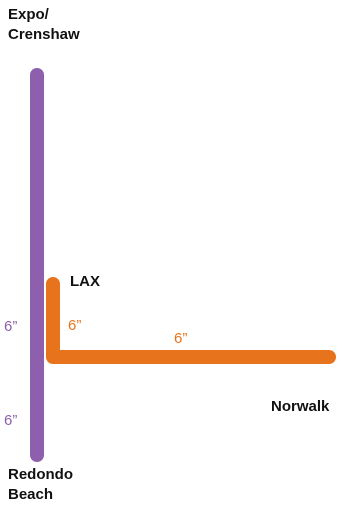 The image size is (342, 508). What do you see at coordinates (300, 406) in the screenshot?
I see `station-norwalk: Norwalk` at bounding box center [300, 406].